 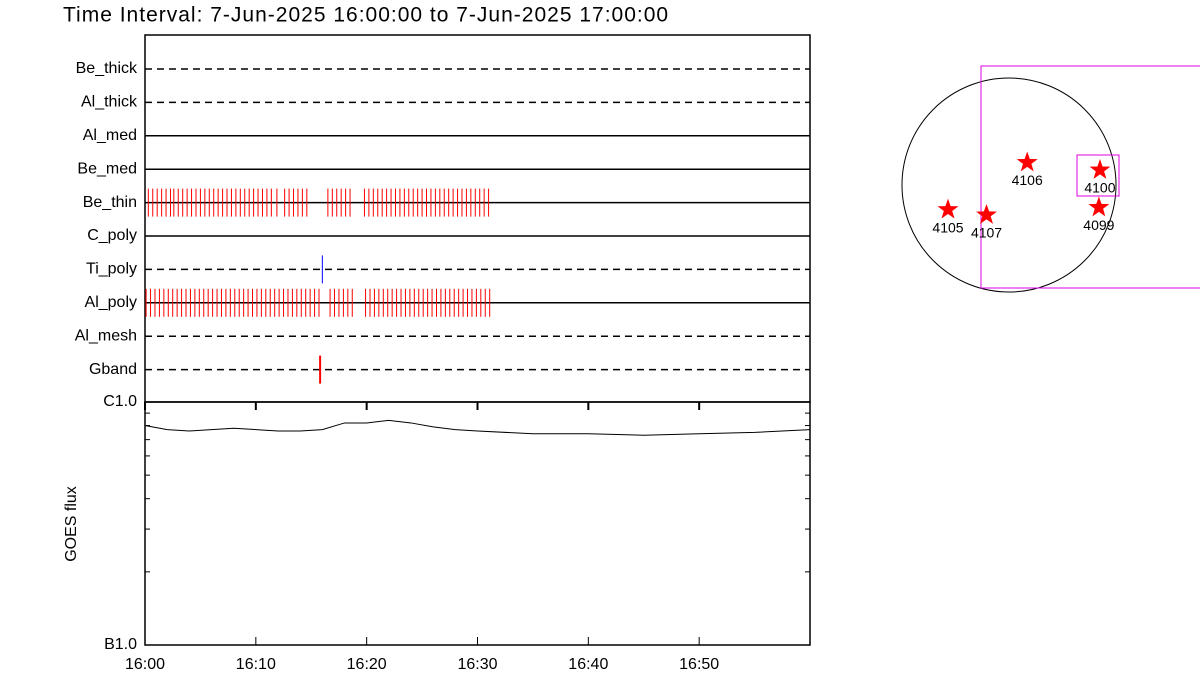 I want to click on row-label: Al_thick, so click(x=109, y=102).